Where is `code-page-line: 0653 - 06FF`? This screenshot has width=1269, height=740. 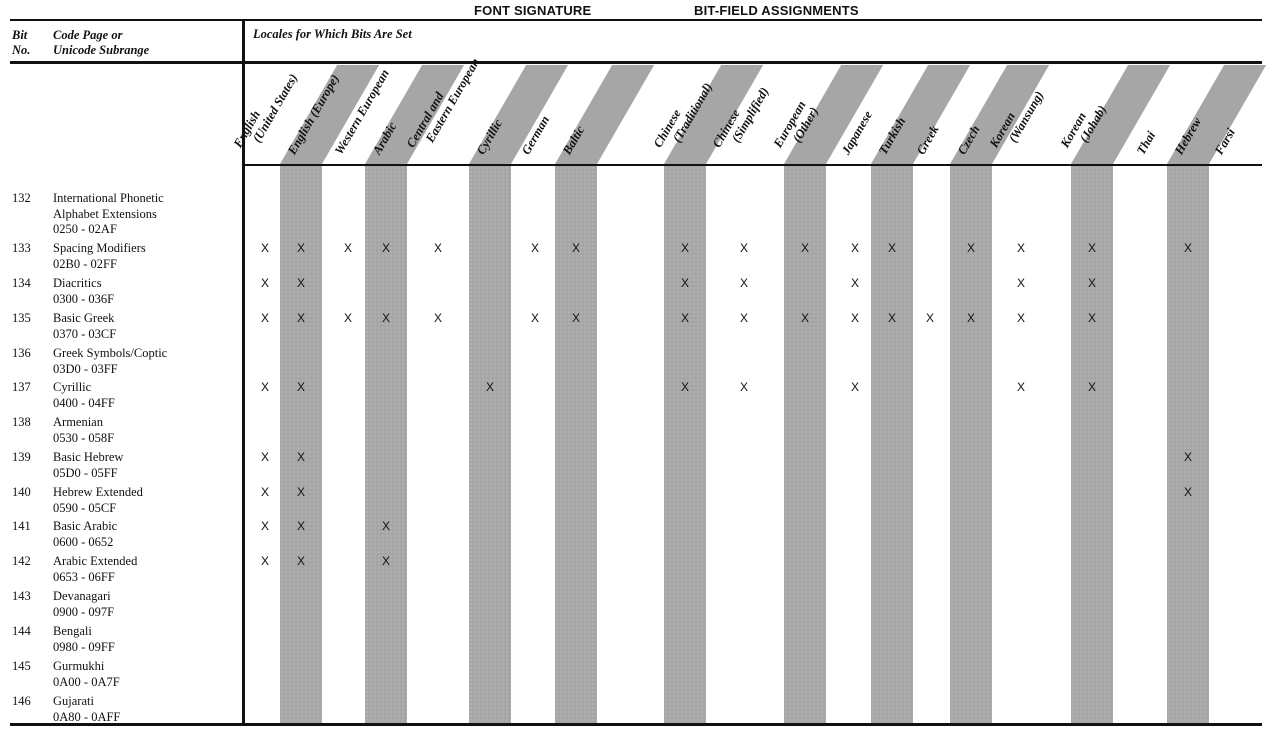
code-page-line: 0653 - 06FF is located at coordinates (84, 576).